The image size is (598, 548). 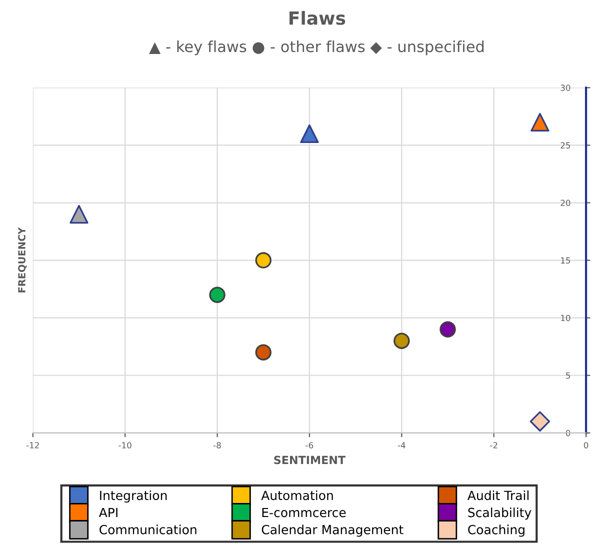 What do you see at coordinates (217, 445) in the screenshot?
I see `x-tick-label: -8` at bounding box center [217, 445].